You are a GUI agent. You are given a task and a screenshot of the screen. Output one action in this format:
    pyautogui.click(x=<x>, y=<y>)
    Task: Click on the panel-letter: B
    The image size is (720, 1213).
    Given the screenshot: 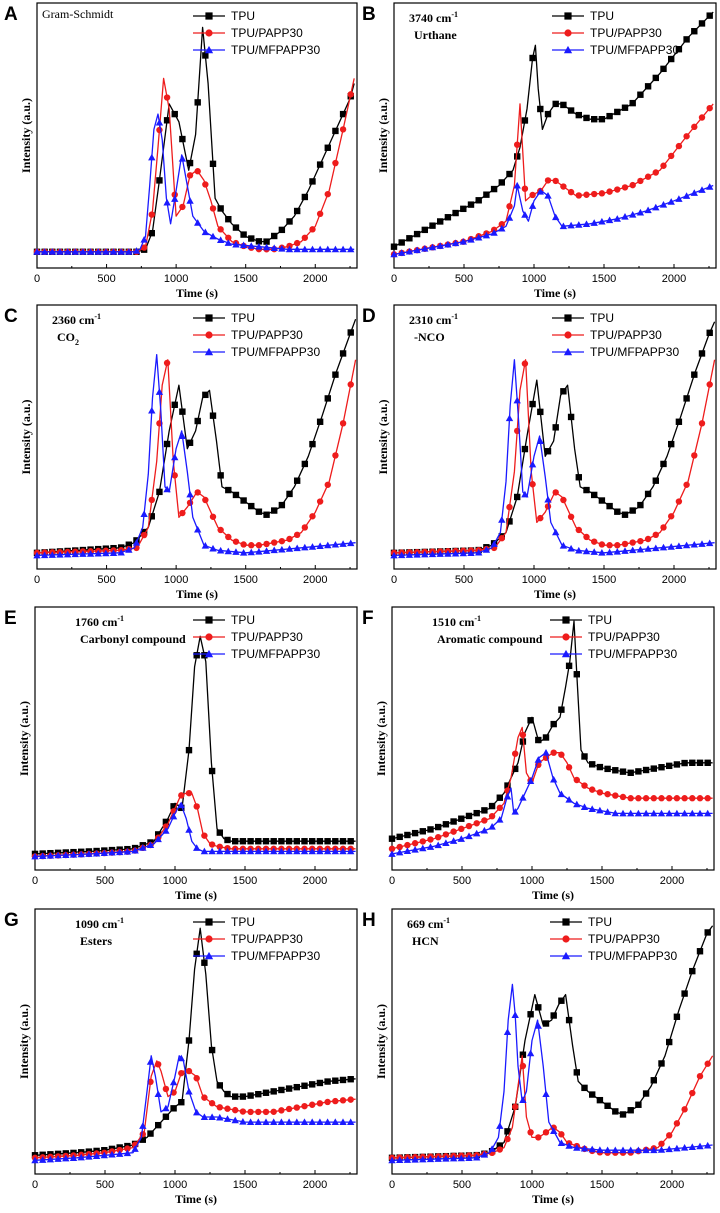 What is the action you would take?
    pyautogui.click(x=369, y=14)
    